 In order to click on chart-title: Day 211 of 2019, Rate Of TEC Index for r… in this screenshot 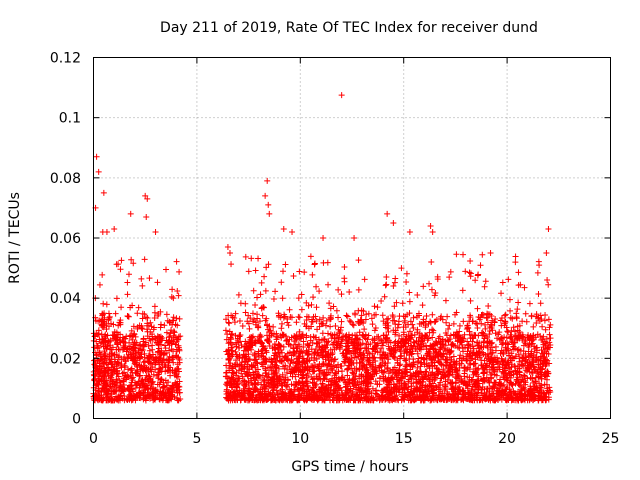, I will do `click(349, 28)`.